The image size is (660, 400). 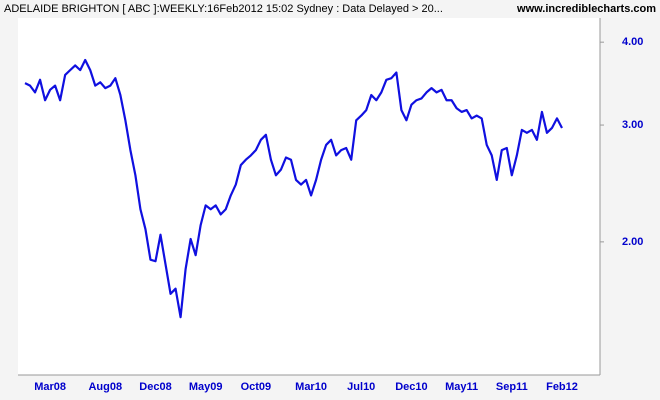 I want to click on y-tick-label: 3.00, so click(x=632, y=125).